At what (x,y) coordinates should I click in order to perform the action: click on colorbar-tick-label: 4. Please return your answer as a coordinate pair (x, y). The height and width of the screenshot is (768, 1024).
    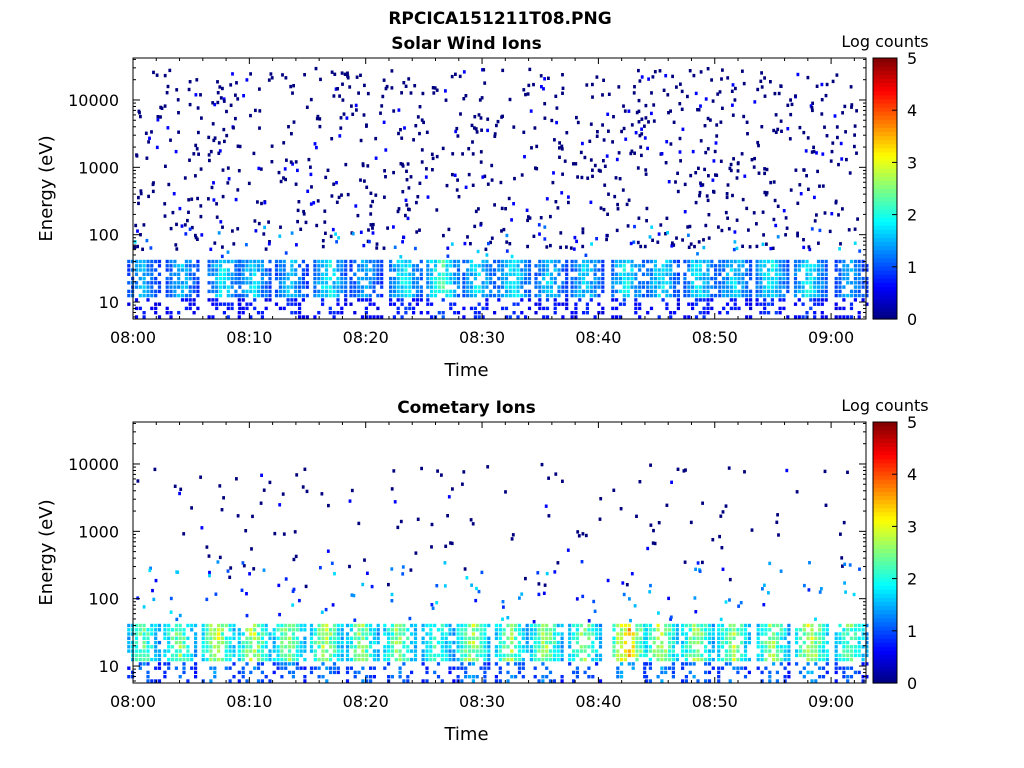
    Looking at the image, I should click on (912, 110).